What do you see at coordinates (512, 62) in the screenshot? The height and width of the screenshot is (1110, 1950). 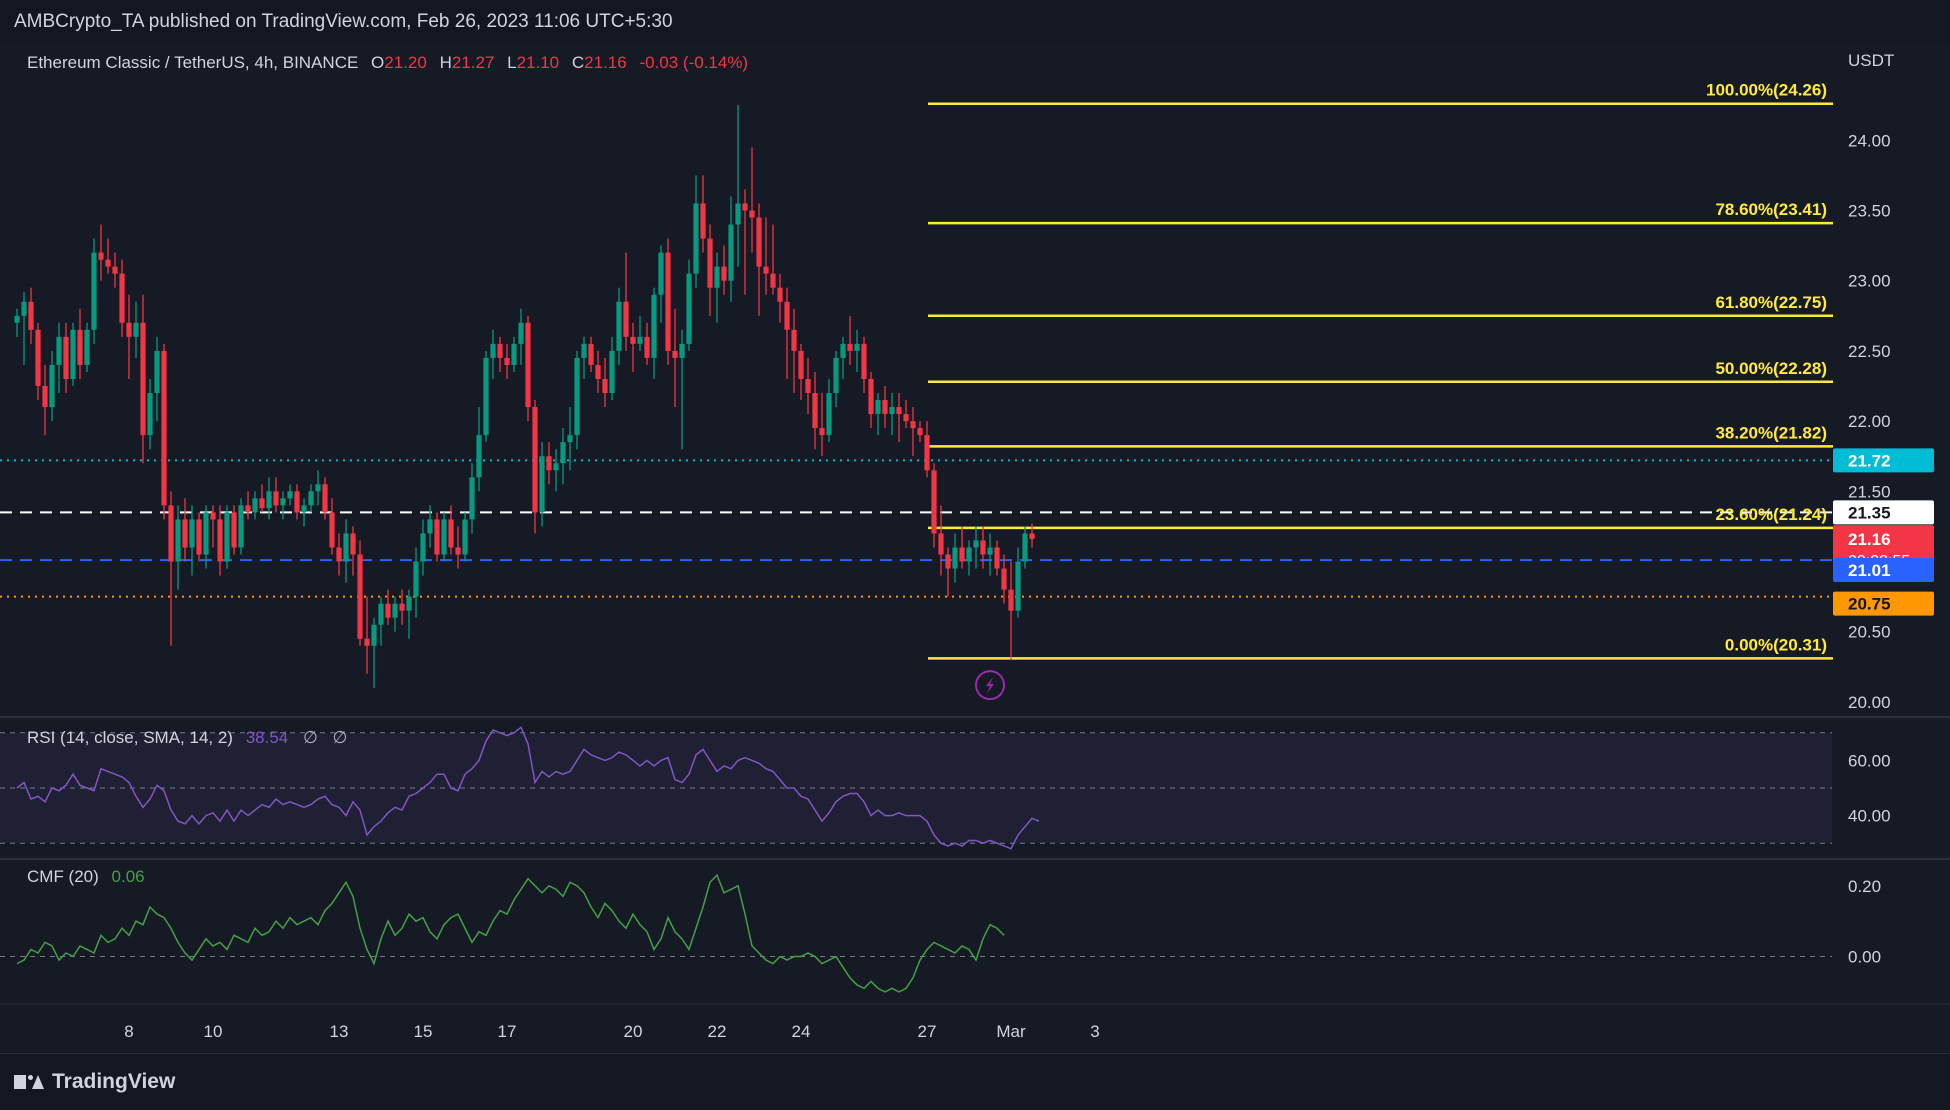 I see `low-label: L` at bounding box center [512, 62].